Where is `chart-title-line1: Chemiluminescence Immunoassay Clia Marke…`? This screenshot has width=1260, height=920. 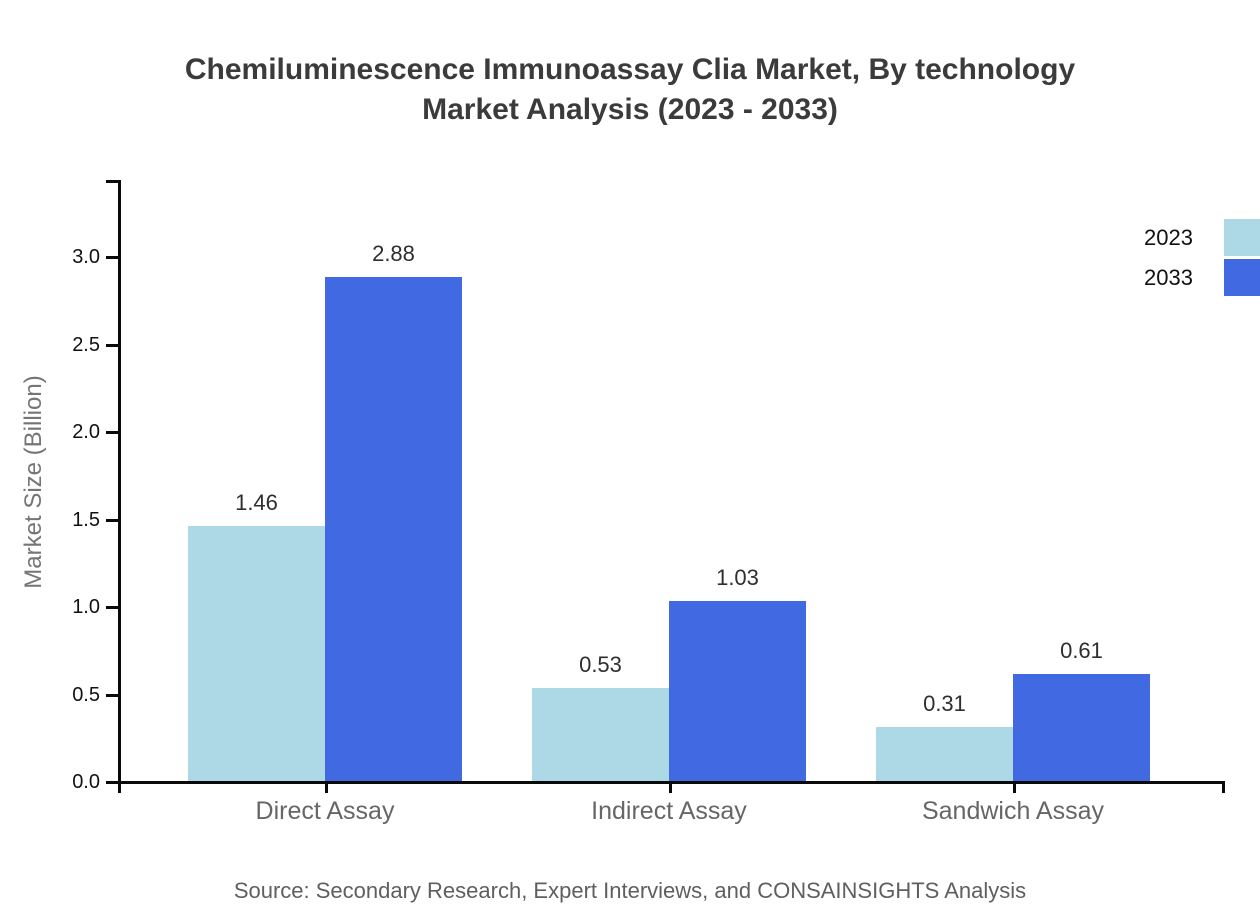 chart-title-line1: Chemiluminescence Immunoassay Clia Marke… is located at coordinates (630, 69).